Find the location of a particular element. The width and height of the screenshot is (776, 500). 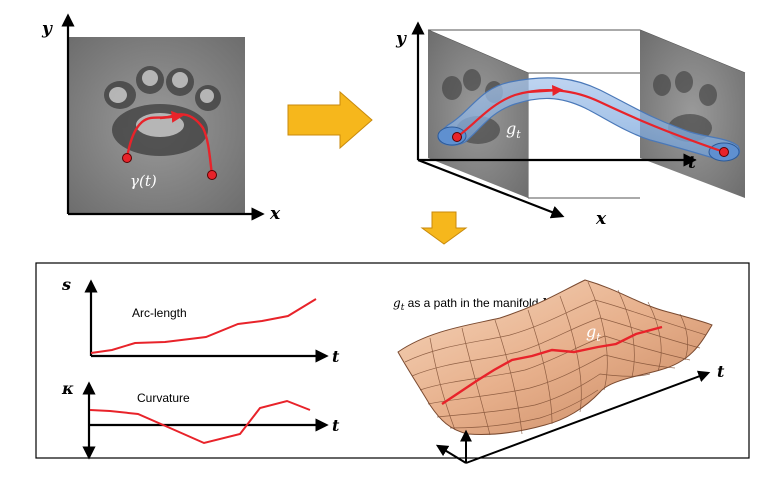

tube-x-label: x is located at coordinates (601, 219).